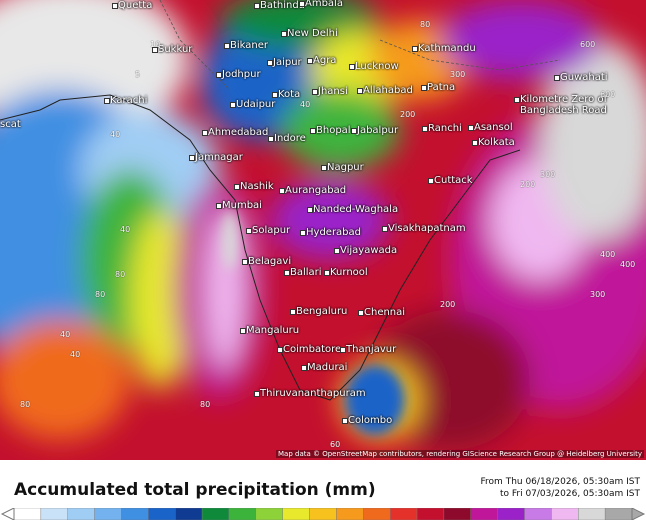  I want to click on contour-label: 10, so click(155, 44).